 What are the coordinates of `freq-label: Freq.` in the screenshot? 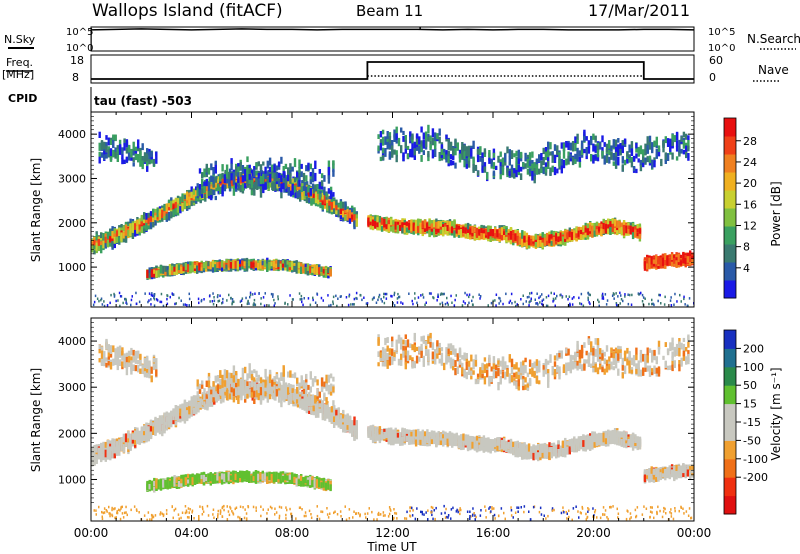 It's located at (19, 62).